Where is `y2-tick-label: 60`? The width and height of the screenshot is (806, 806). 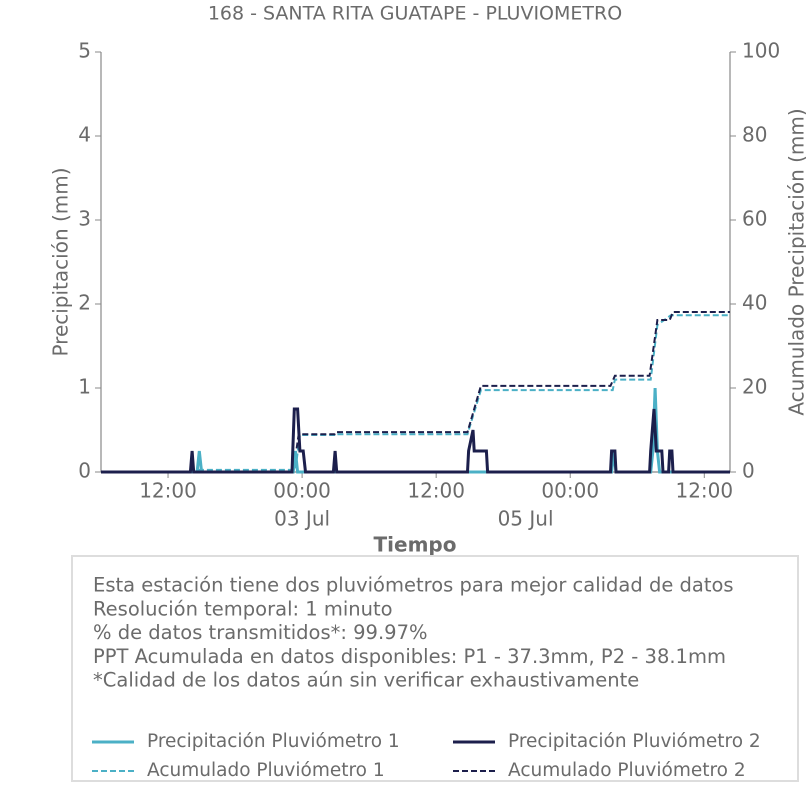
y2-tick-label: 60 is located at coordinates (754, 219).